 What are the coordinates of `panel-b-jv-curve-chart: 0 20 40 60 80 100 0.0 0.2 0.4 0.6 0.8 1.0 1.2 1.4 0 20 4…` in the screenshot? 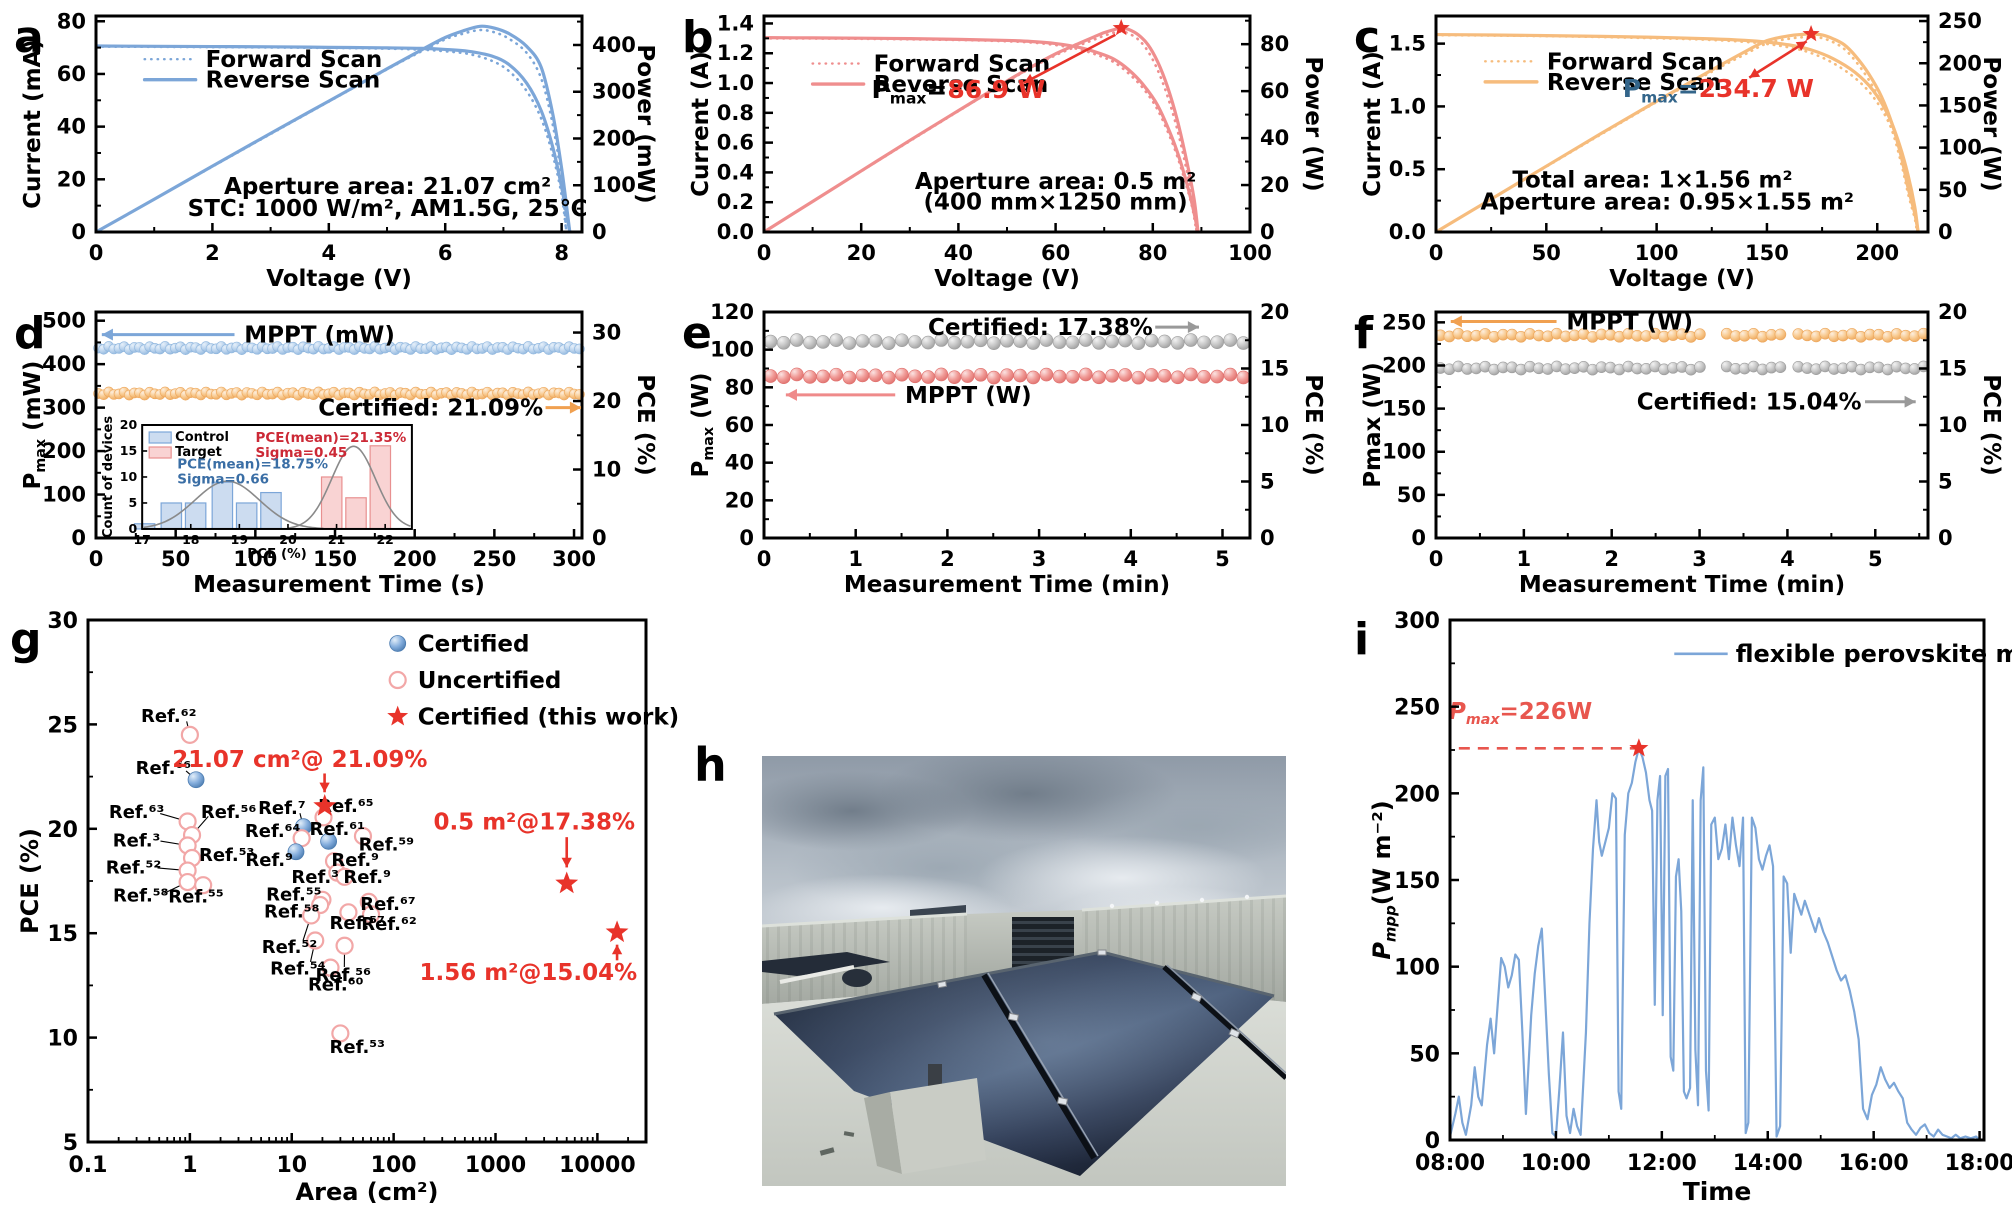 It's located at (1004, 151).